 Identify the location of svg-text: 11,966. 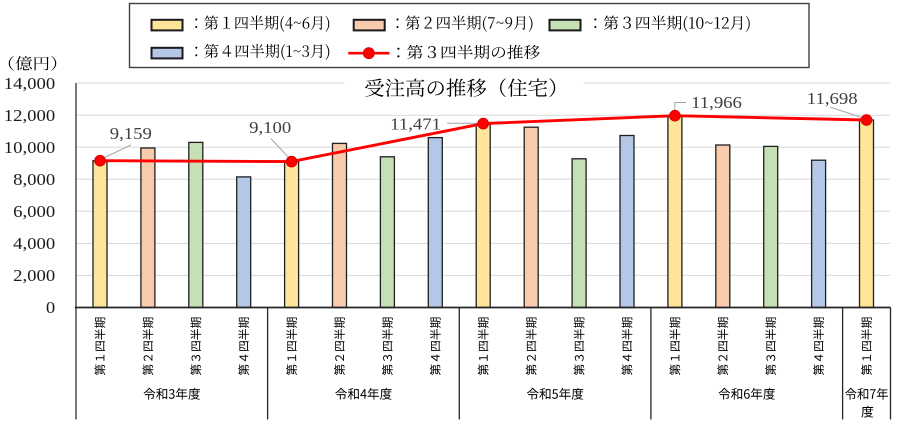
(716, 102).